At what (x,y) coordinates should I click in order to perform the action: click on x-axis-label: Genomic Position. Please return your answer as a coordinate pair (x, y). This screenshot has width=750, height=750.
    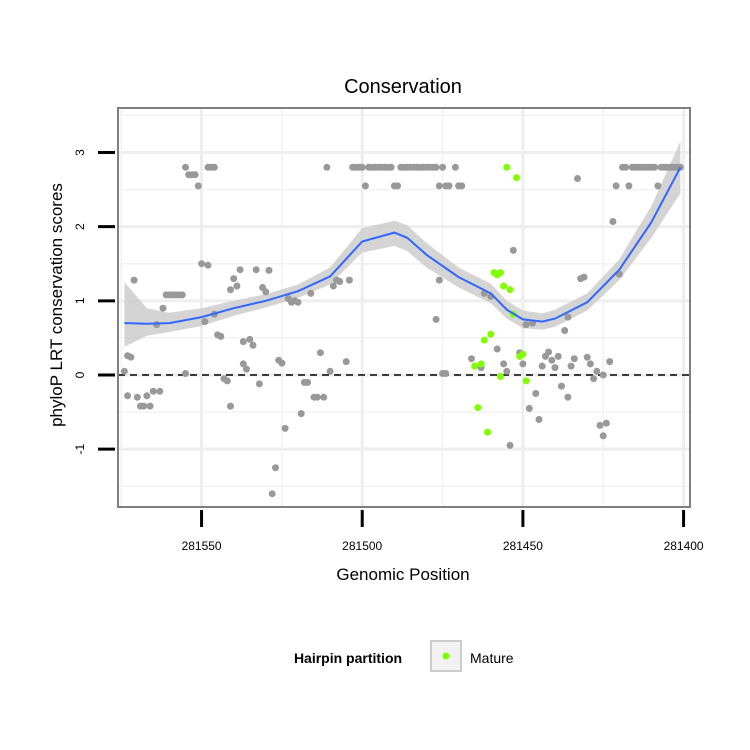
    Looking at the image, I should click on (402, 574).